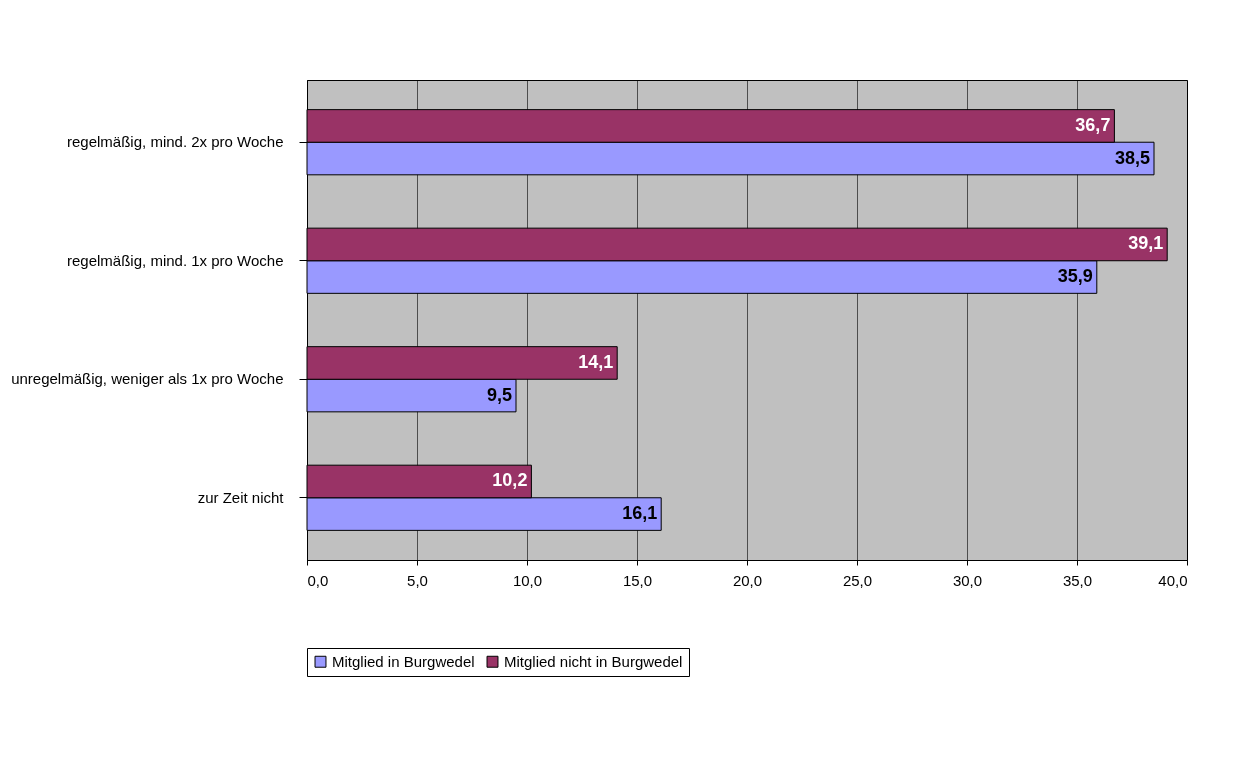 This screenshot has height=760, width=1240. Describe the element at coordinates (417, 580) in the screenshot. I see `x-tick-label: 5,0` at that location.